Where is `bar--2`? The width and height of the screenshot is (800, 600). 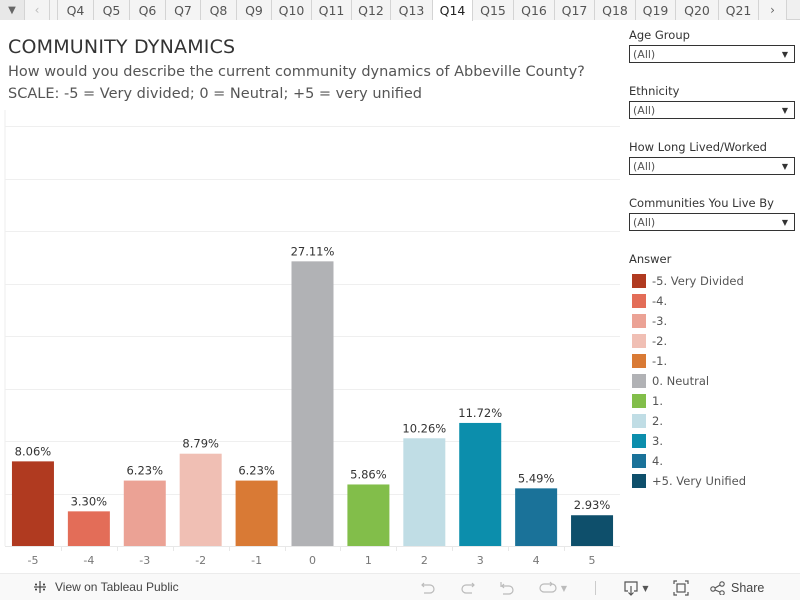
bar--2 is located at coordinates (200, 499).